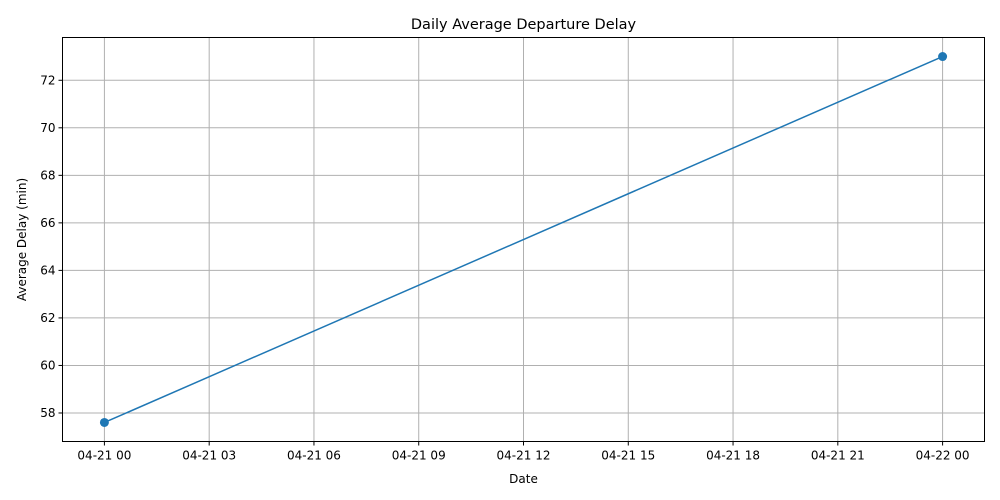 The height and width of the screenshot is (500, 1000). Describe the element at coordinates (523, 479) in the screenshot. I see `x-axis-title: Date` at that location.